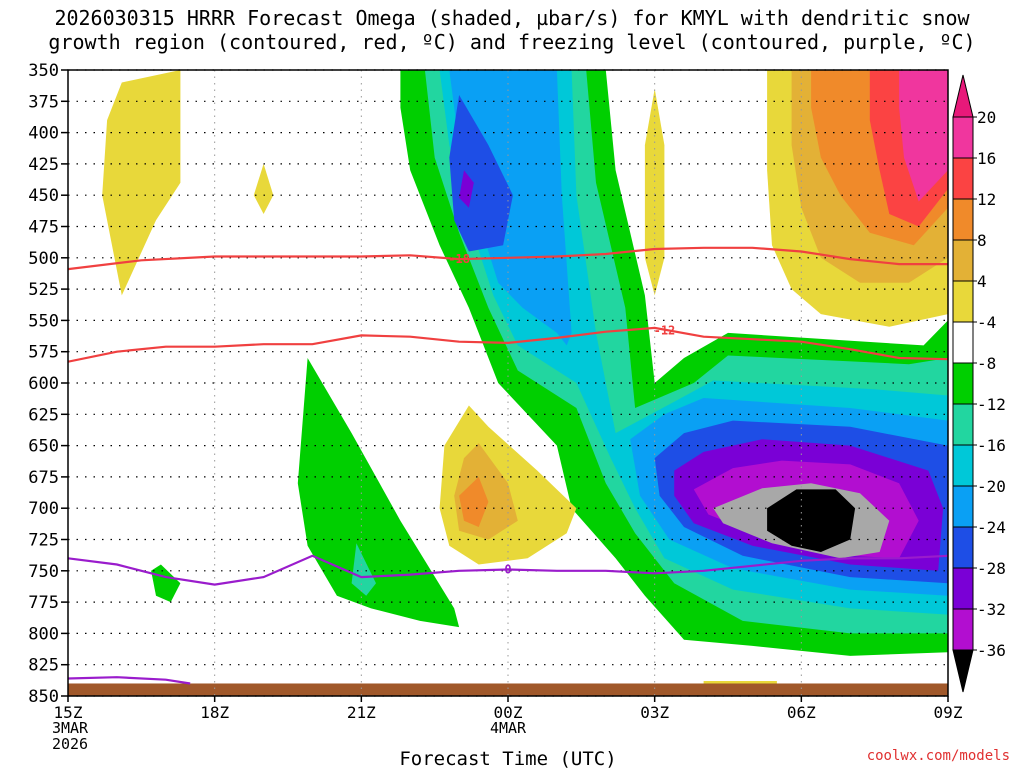  I want to click on colorbar-label-5: -4, so click(986, 322).